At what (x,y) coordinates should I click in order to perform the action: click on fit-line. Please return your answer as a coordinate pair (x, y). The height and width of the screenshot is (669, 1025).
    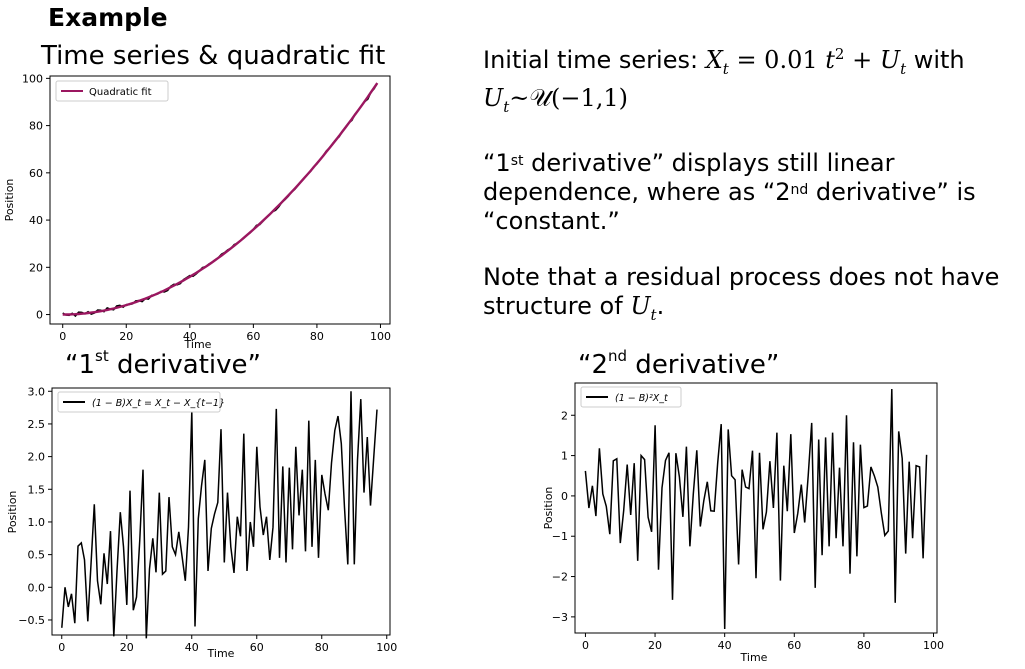
    Looking at the image, I should click on (220, 199).